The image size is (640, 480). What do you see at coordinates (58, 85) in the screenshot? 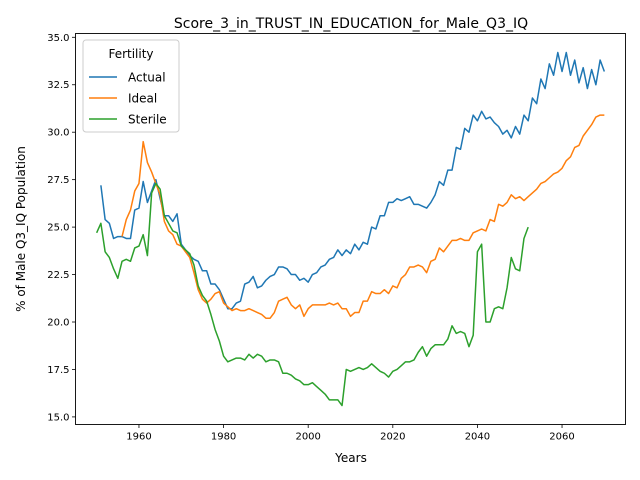
I see `y-tick-label: 32.5` at bounding box center [58, 85].